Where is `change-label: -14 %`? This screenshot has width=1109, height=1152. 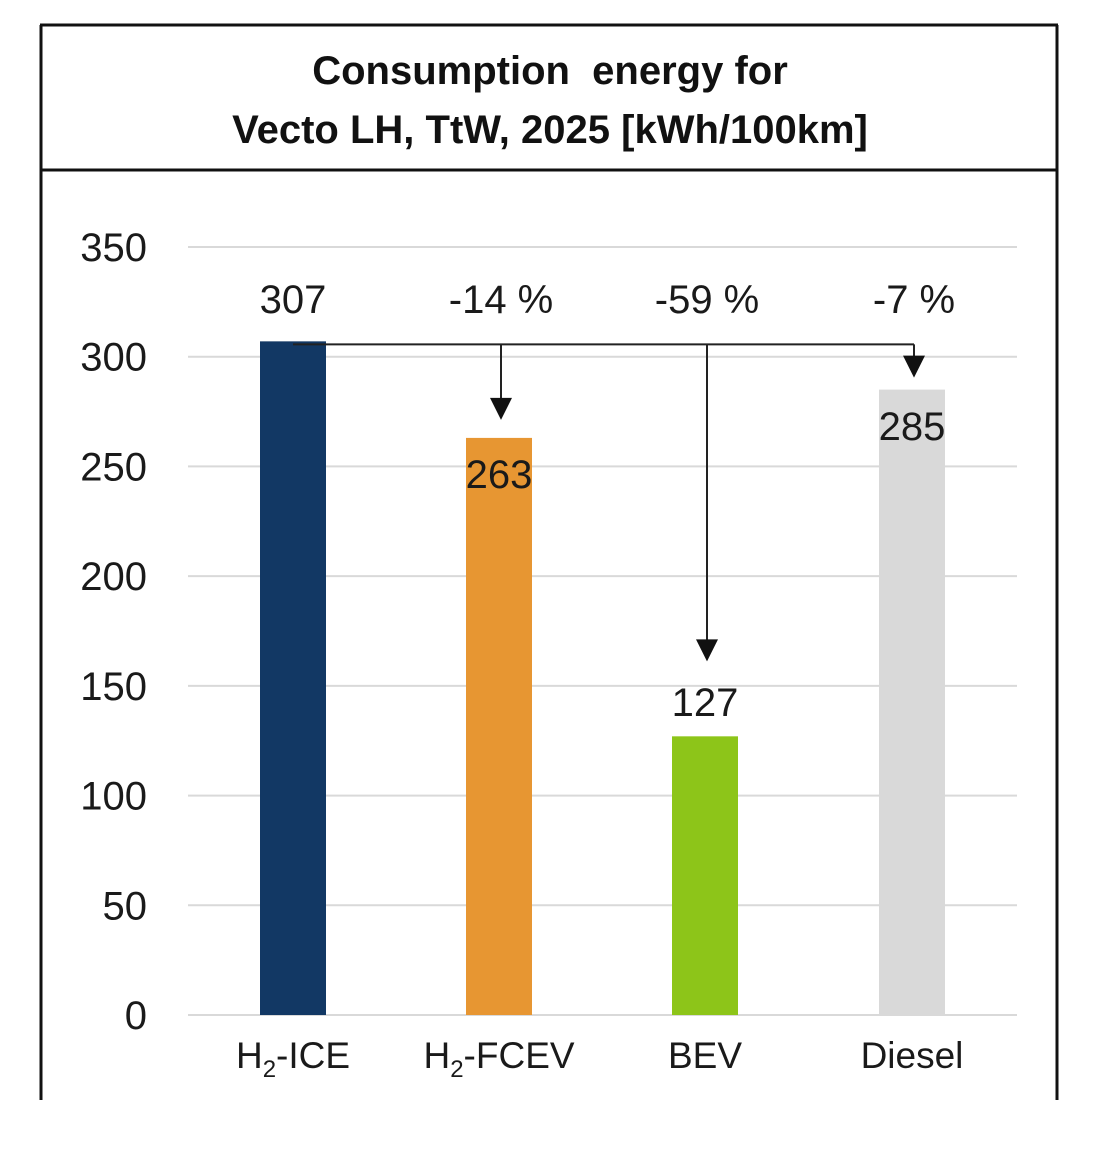
change-label: -14 % is located at coordinates (501, 300).